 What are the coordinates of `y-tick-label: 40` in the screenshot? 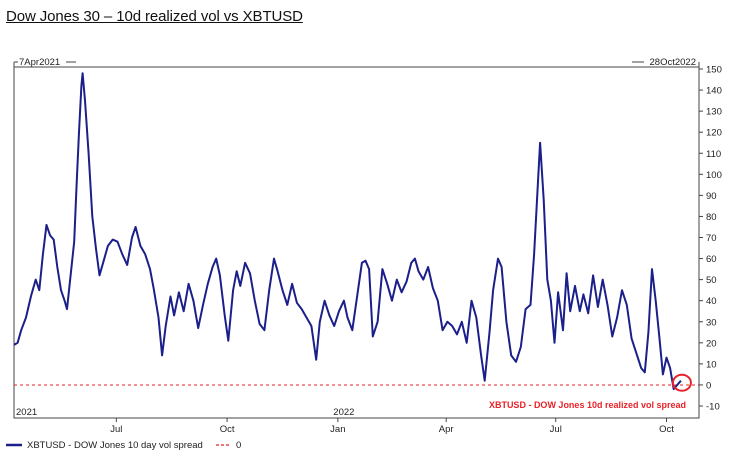 It's located at (711, 301).